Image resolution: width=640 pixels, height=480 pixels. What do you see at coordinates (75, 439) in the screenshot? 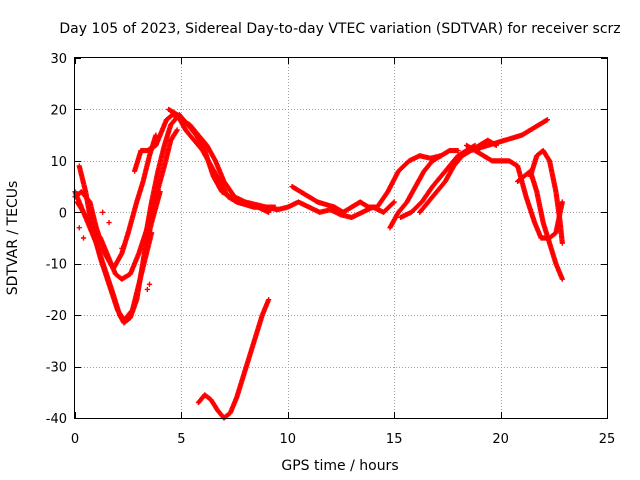
I see `x-tick-label: 0` at bounding box center [75, 439].